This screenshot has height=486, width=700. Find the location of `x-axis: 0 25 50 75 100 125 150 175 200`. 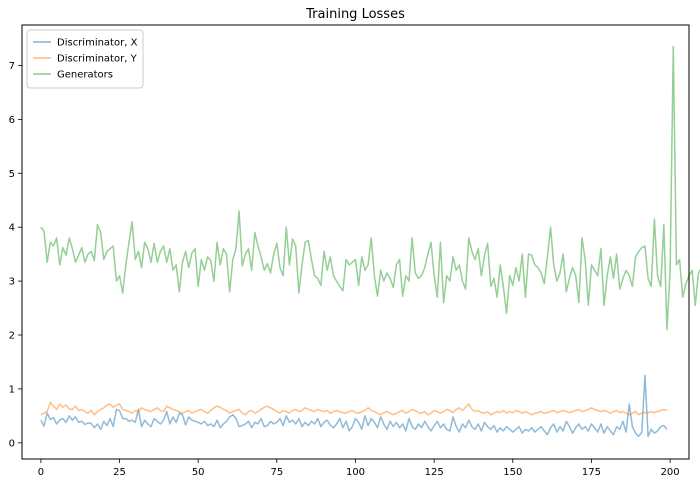

x-axis: 0 25 50 75 100 125 150 175 200 is located at coordinates (359, 468).